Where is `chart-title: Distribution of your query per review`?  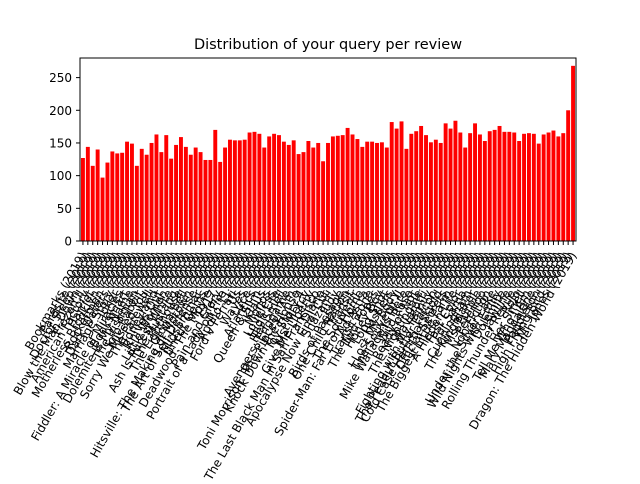
chart-title: Distribution of your query per review is located at coordinates (328, 45).